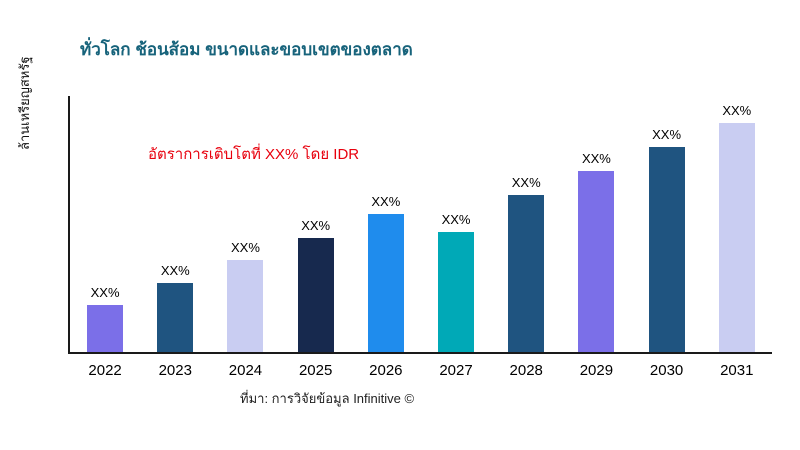 The image size is (800, 450). Describe the element at coordinates (385, 283) in the screenshot. I see `bar-2026` at that location.